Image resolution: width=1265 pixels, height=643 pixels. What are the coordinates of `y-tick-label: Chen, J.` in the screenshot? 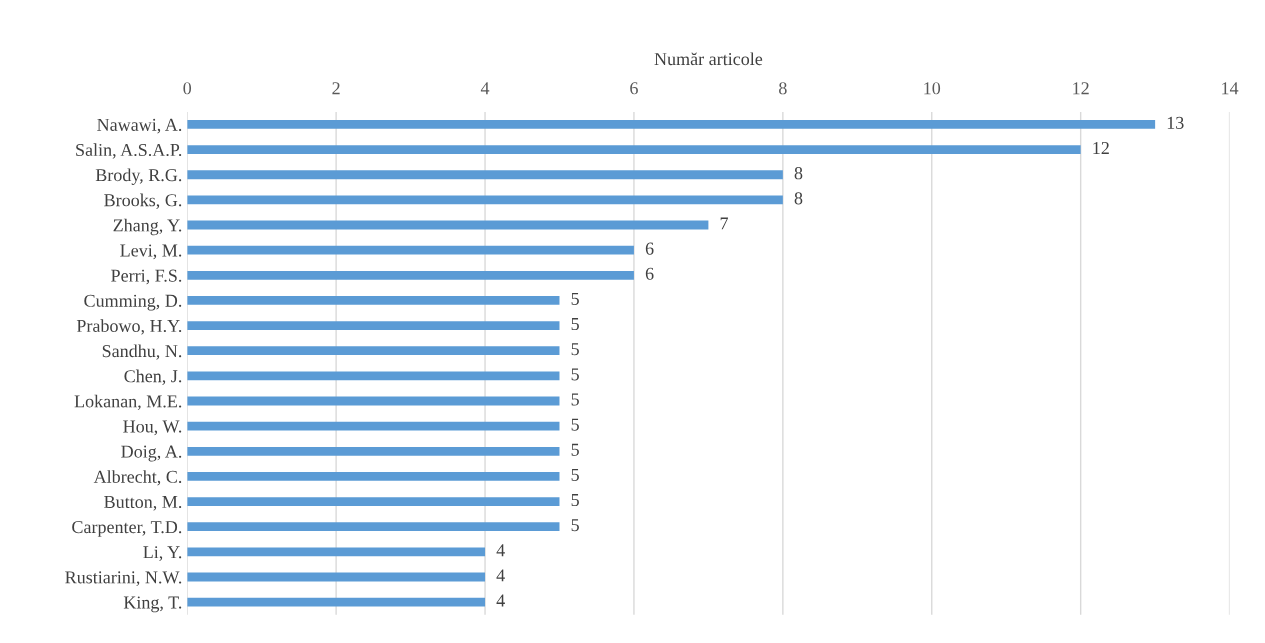 It's located at (153, 377).